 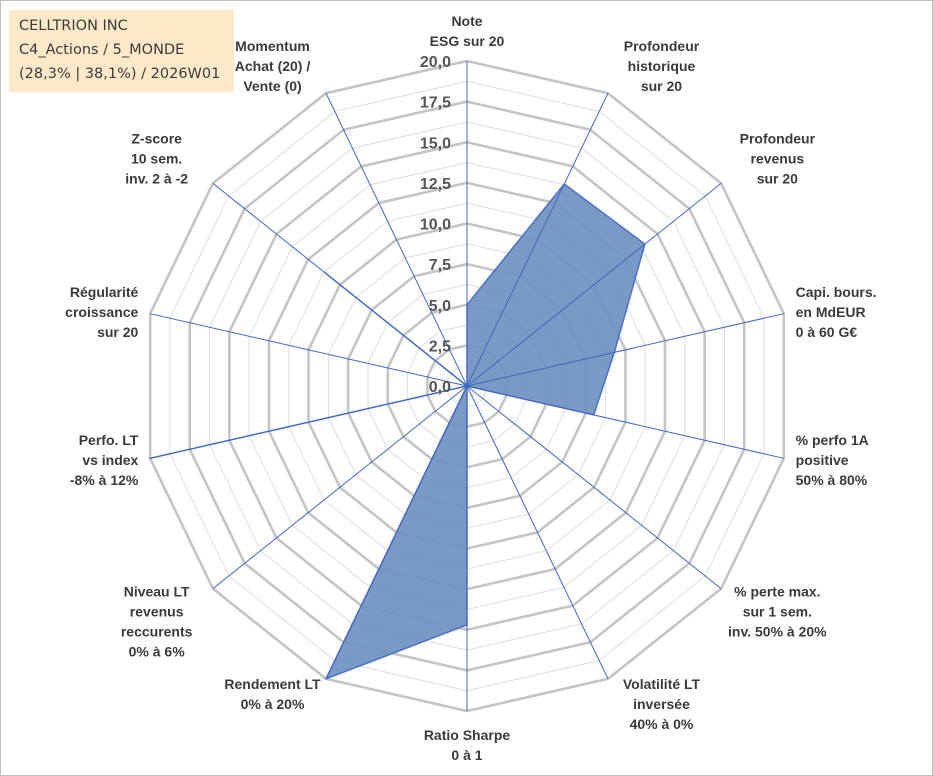 I want to click on axis-label: ESG sur 20, so click(x=467, y=41).